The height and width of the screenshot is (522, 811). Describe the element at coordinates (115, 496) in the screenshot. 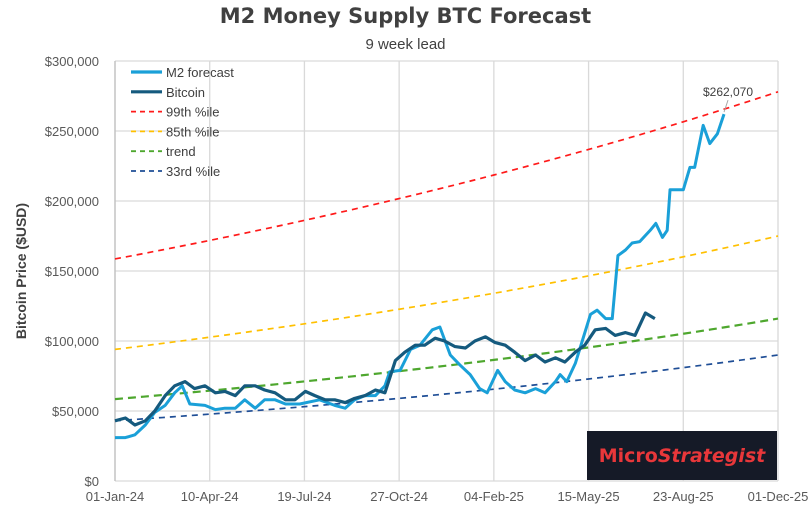

I see `x-tick-label: 01-Jan-24` at that location.